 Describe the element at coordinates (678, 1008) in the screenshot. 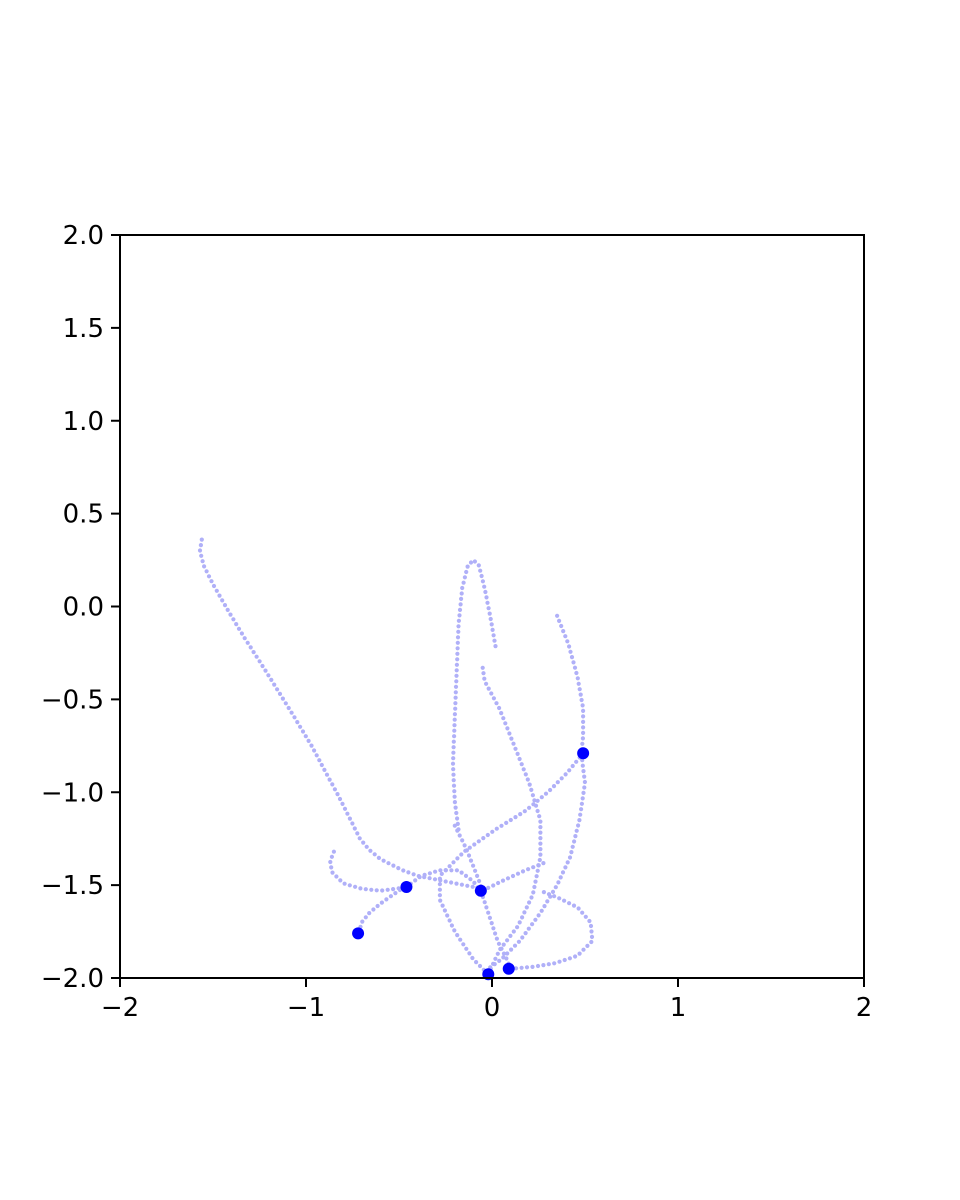

I see `x-tick-label: 1` at that location.